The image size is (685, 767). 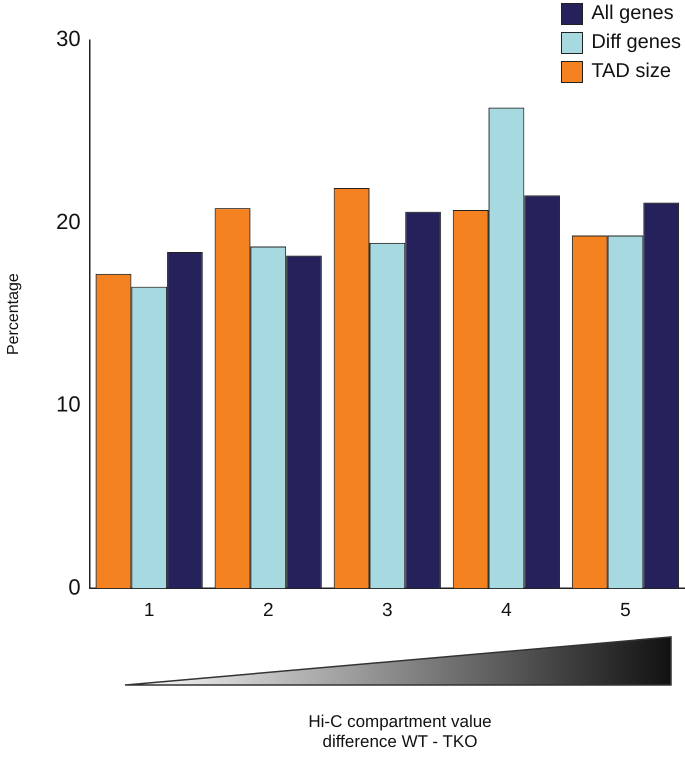 What do you see at coordinates (68, 404) in the screenshot?
I see `y-tick-label: 10` at bounding box center [68, 404].